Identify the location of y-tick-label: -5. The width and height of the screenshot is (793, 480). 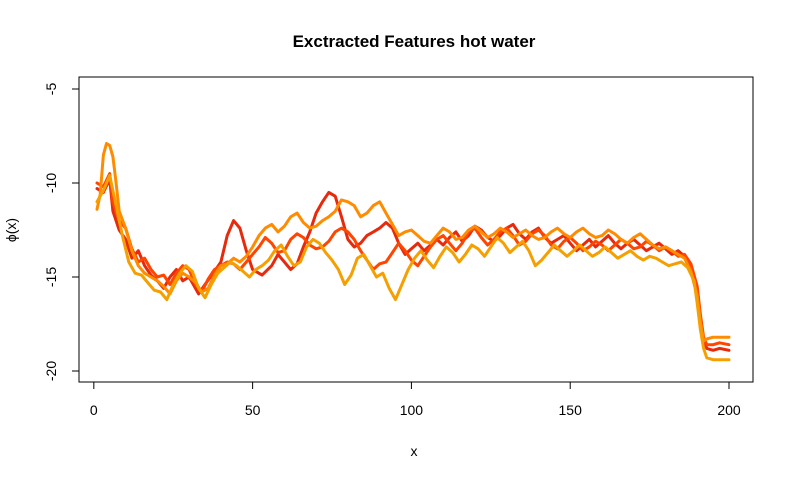
(51, 89).